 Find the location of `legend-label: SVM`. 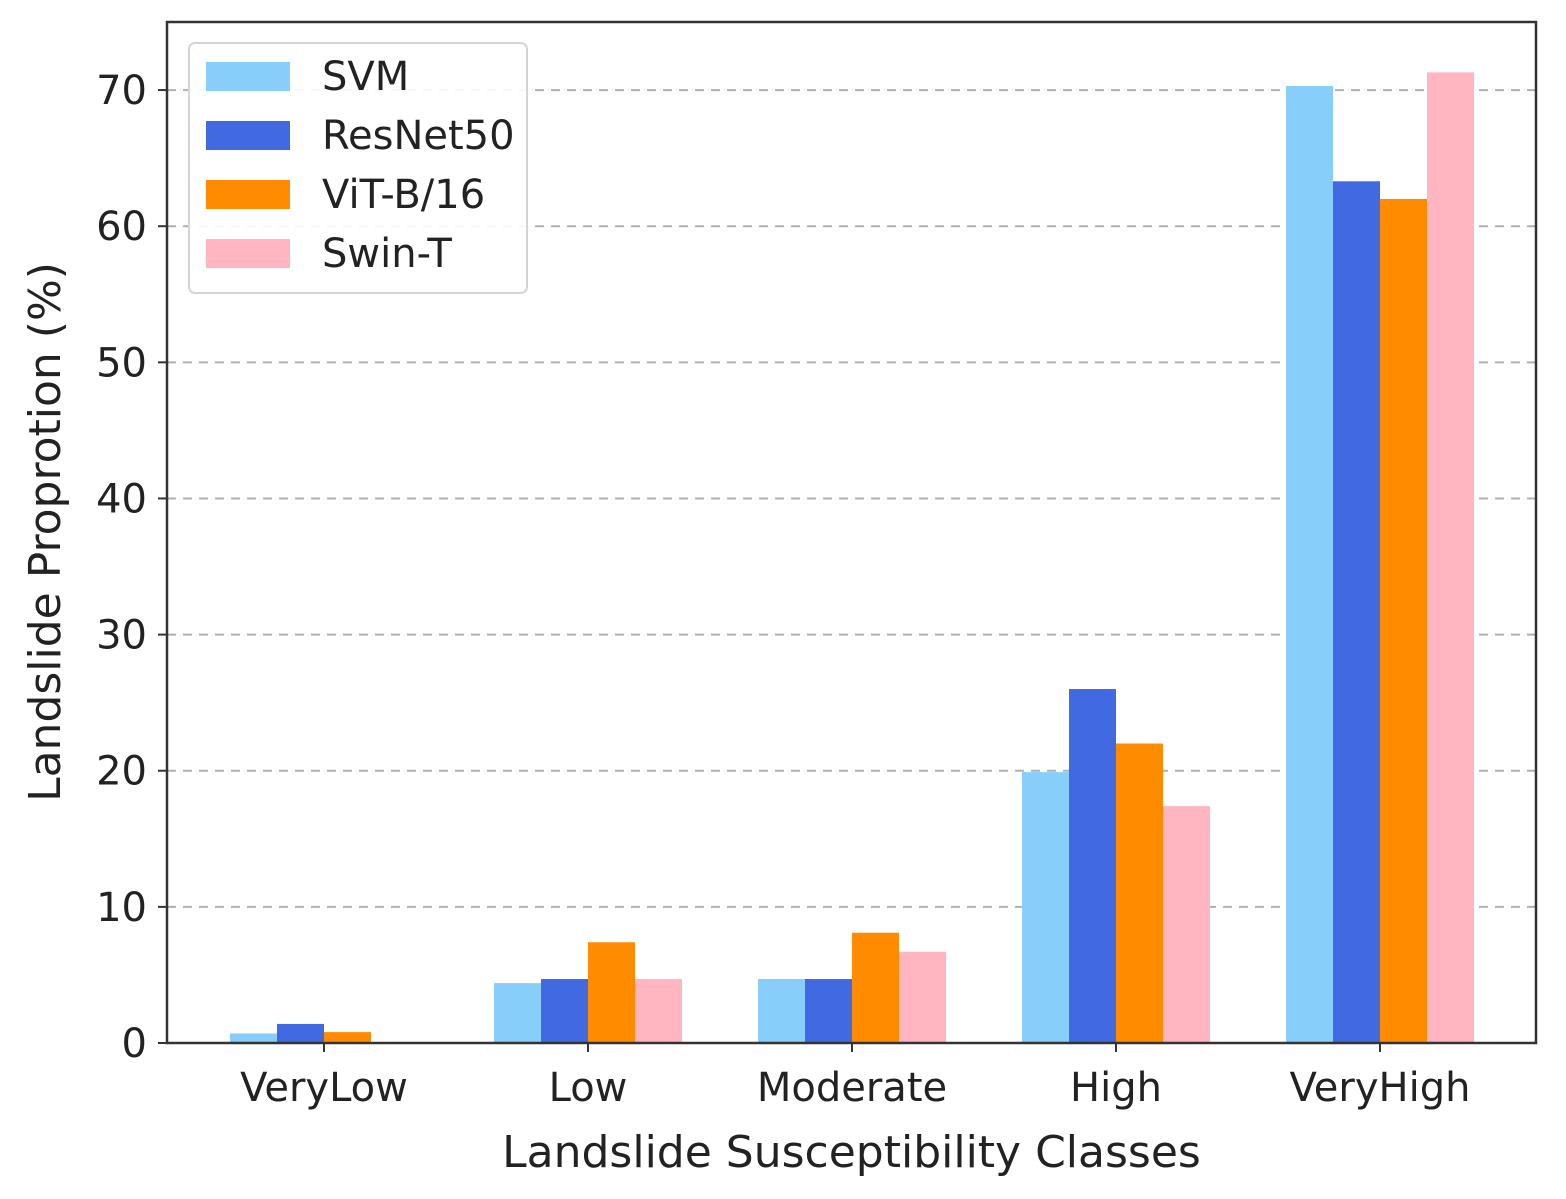

legend-label: SVM is located at coordinates (365, 77).